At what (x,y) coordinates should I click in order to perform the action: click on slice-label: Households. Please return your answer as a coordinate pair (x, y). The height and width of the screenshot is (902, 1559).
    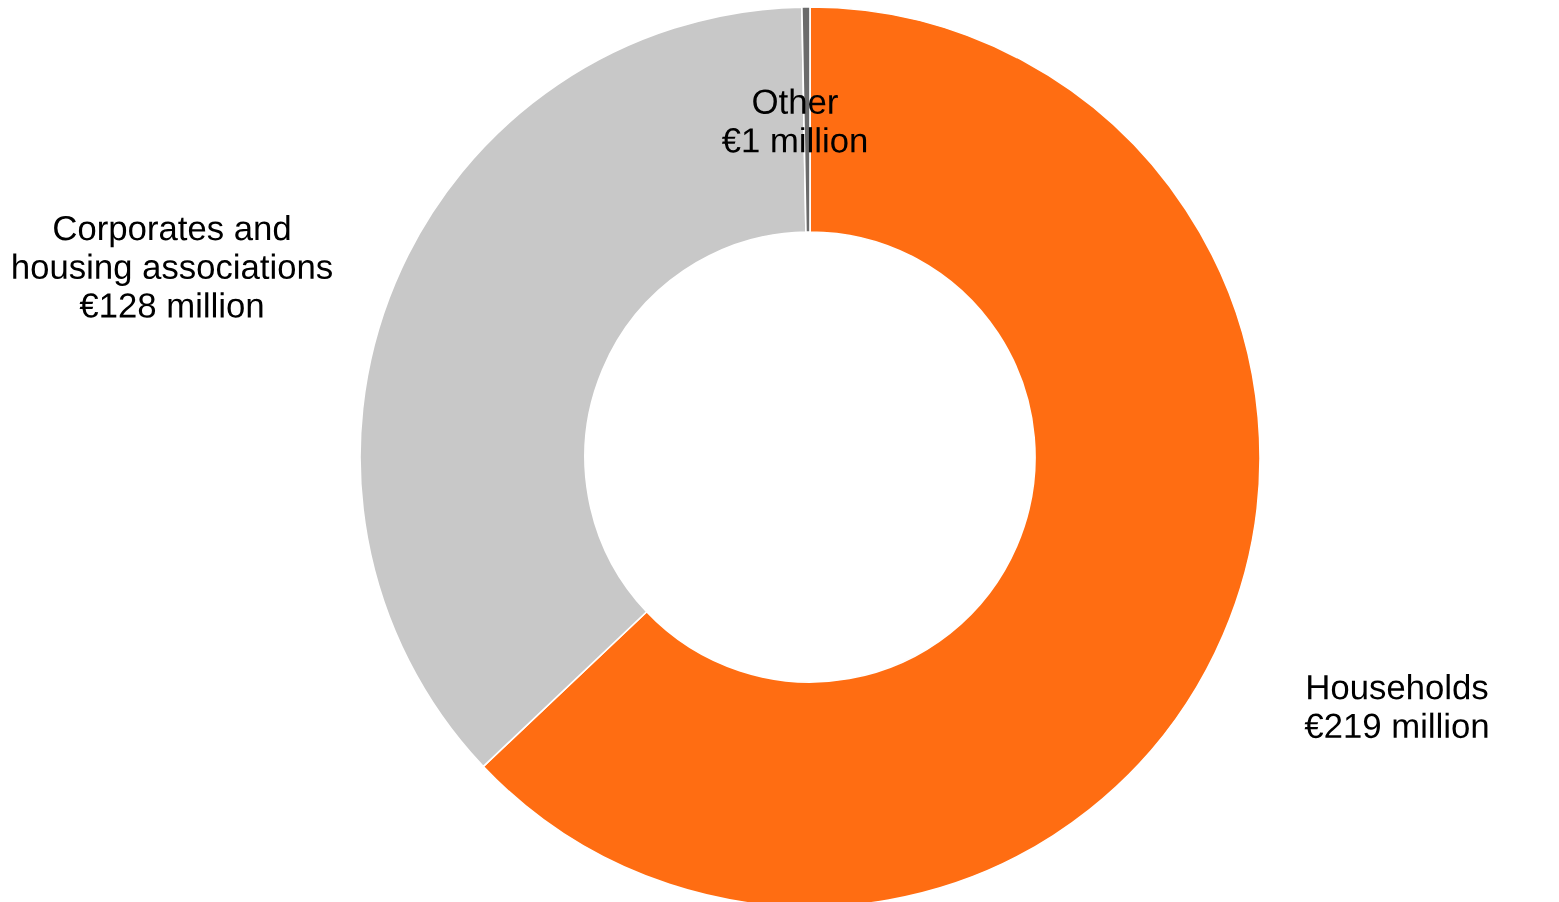
    Looking at the image, I should click on (1398, 686).